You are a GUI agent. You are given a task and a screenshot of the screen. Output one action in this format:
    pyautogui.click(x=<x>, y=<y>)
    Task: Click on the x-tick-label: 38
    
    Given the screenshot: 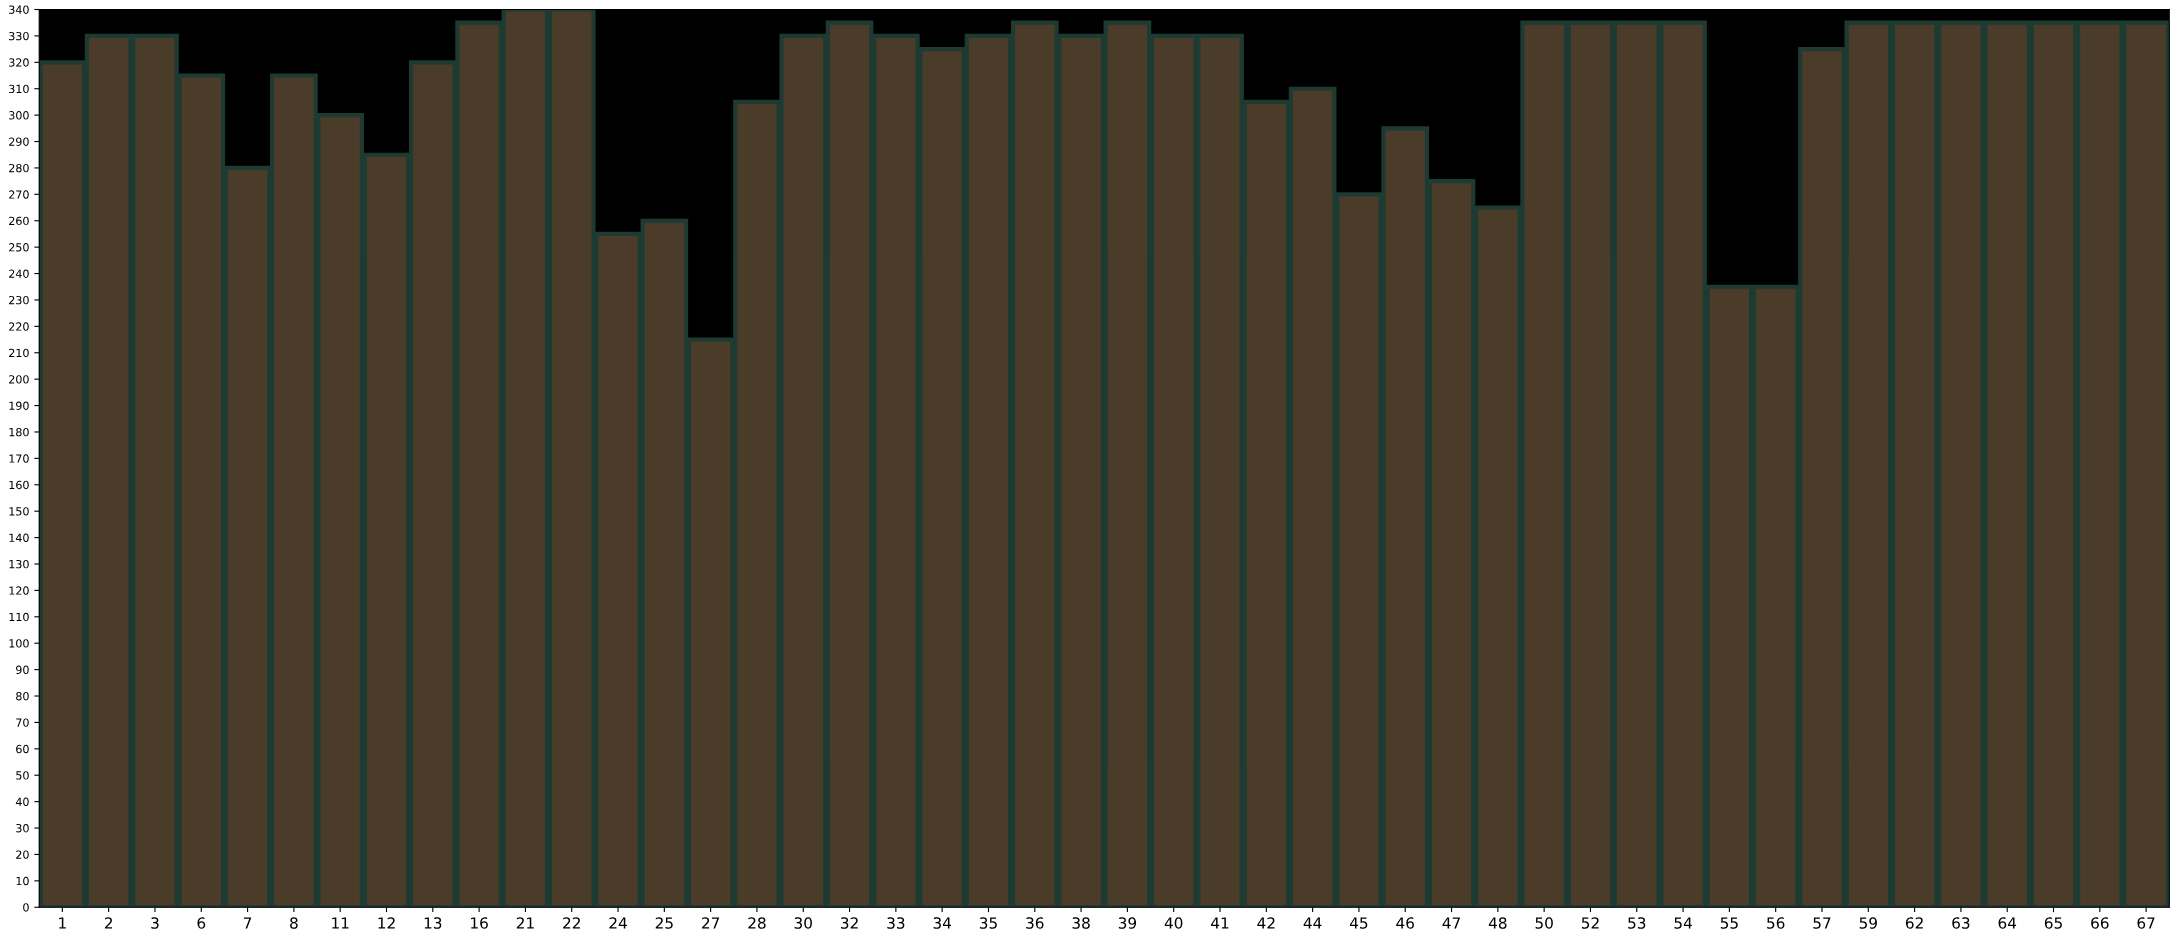 What is the action you would take?
    pyautogui.click(x=1081, y=923)
    